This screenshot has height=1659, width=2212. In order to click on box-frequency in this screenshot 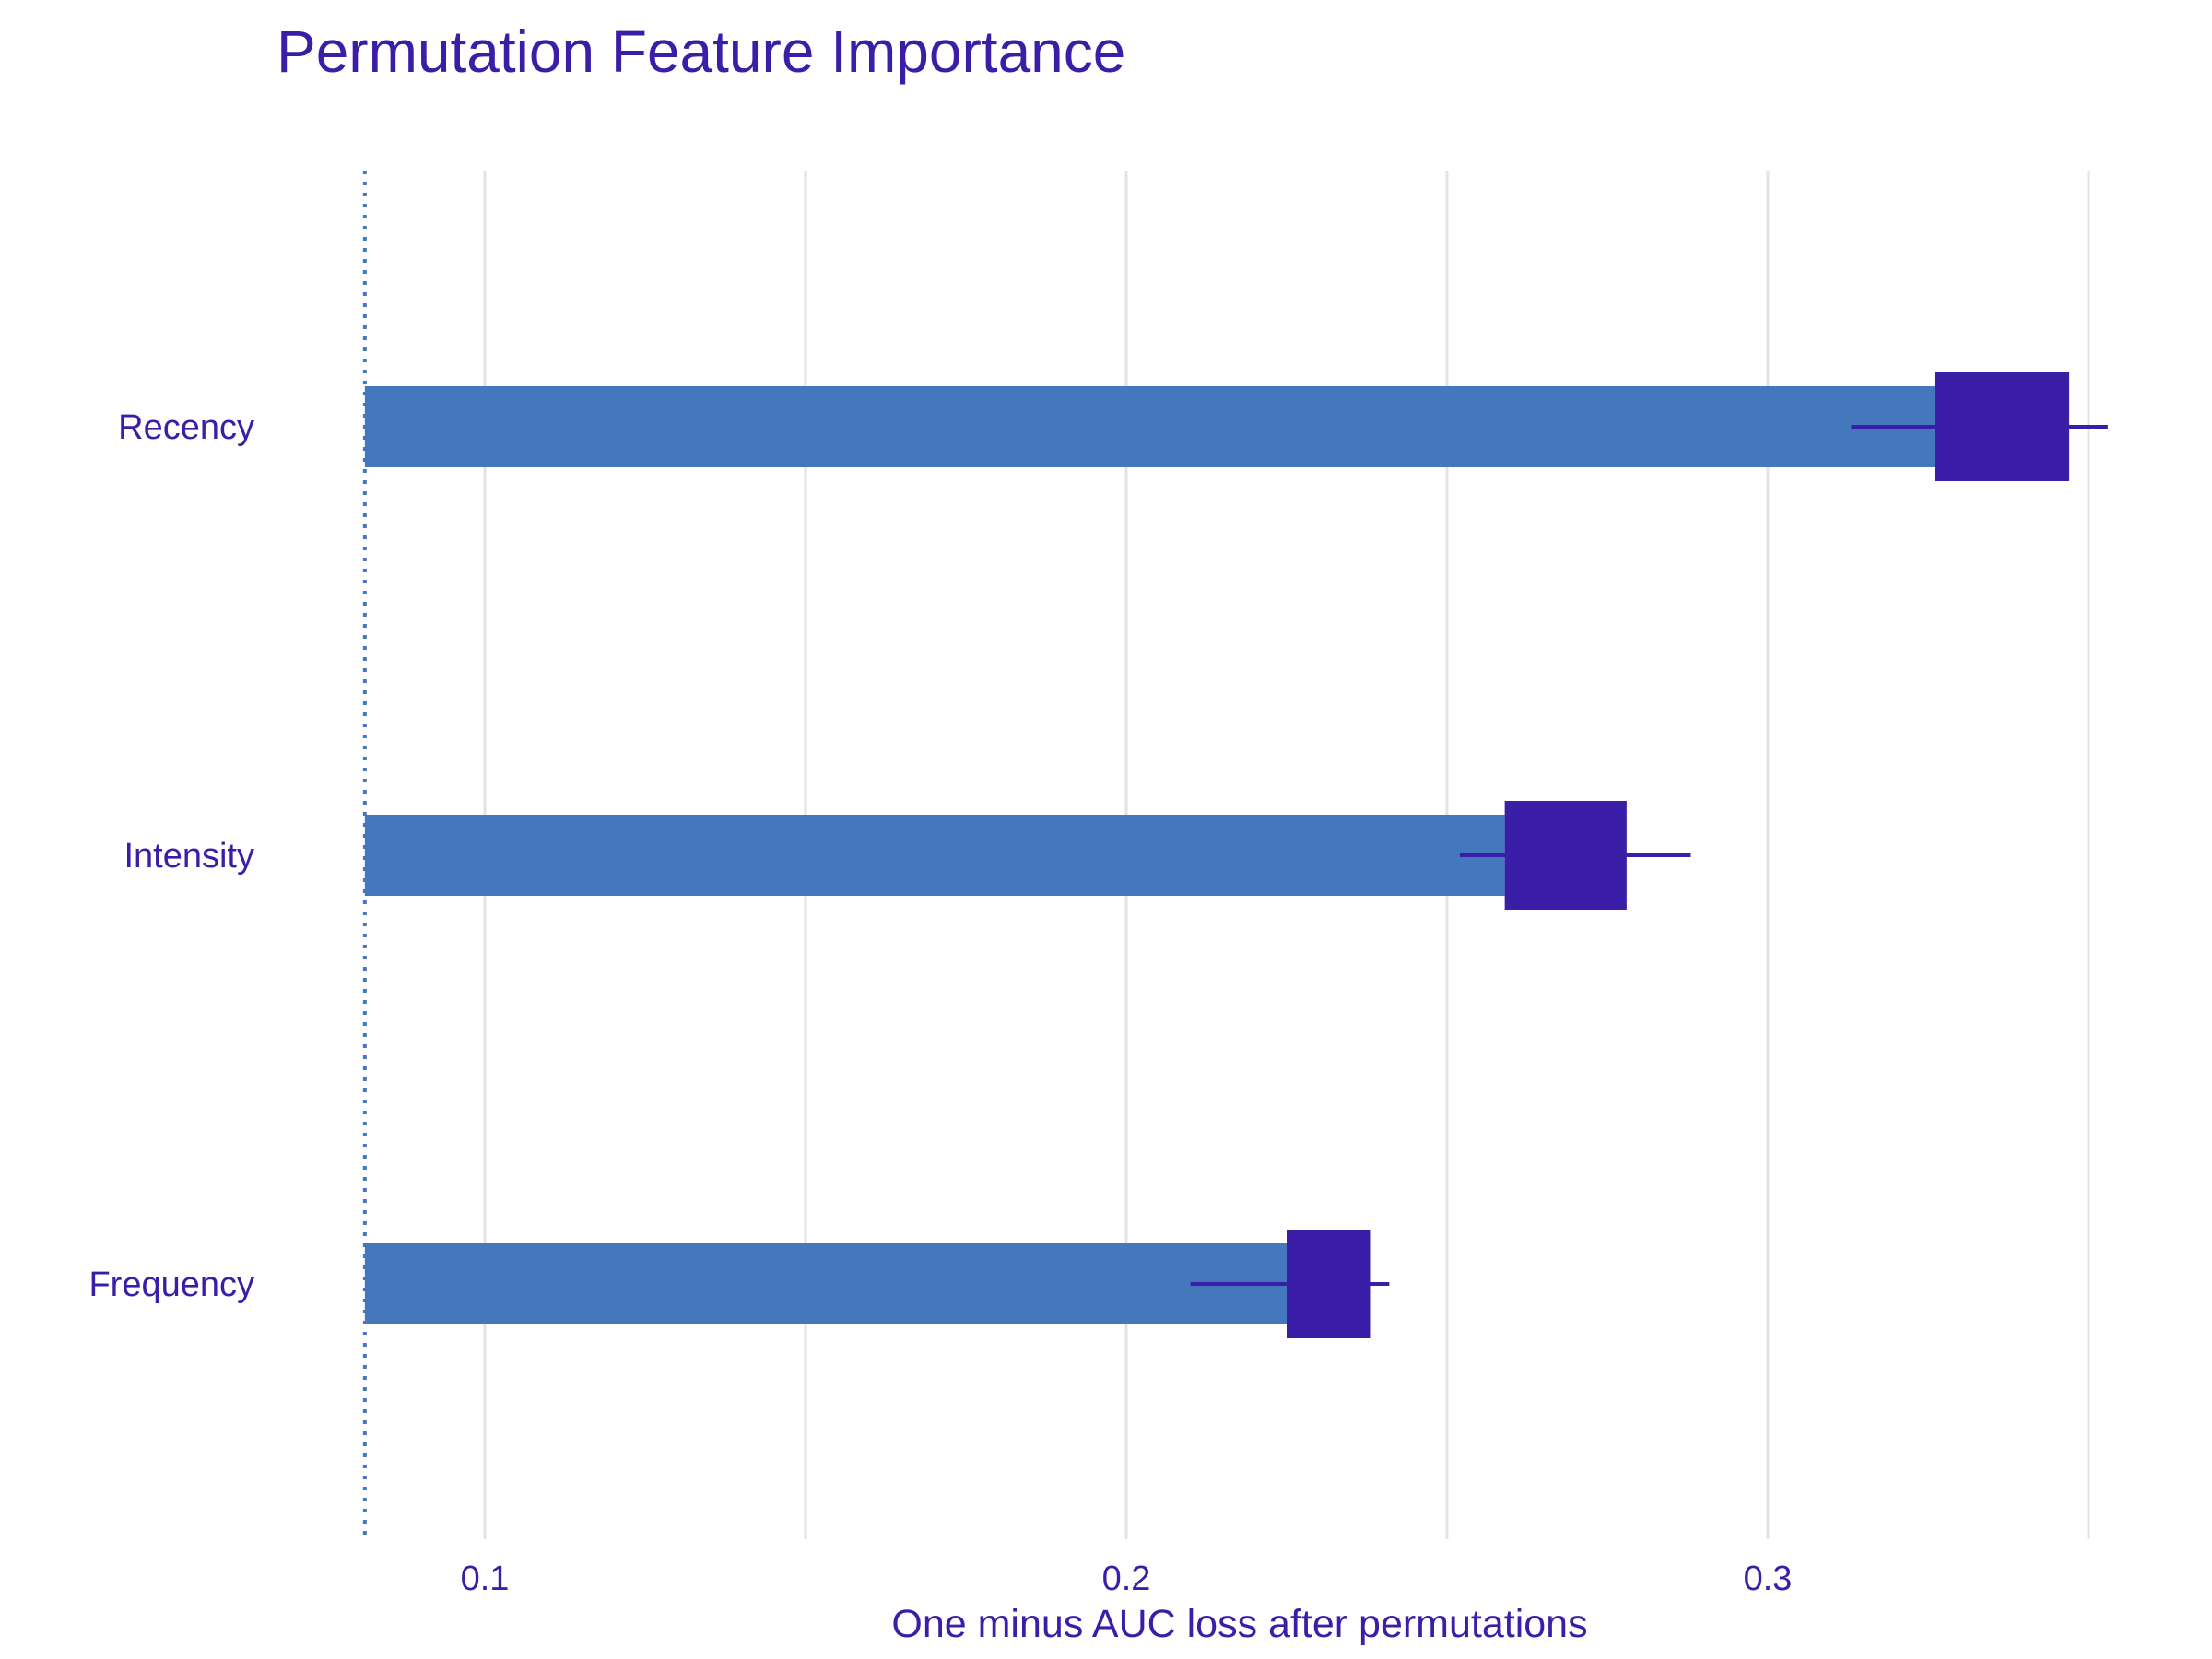, I will do `click(1329, 1284)`.